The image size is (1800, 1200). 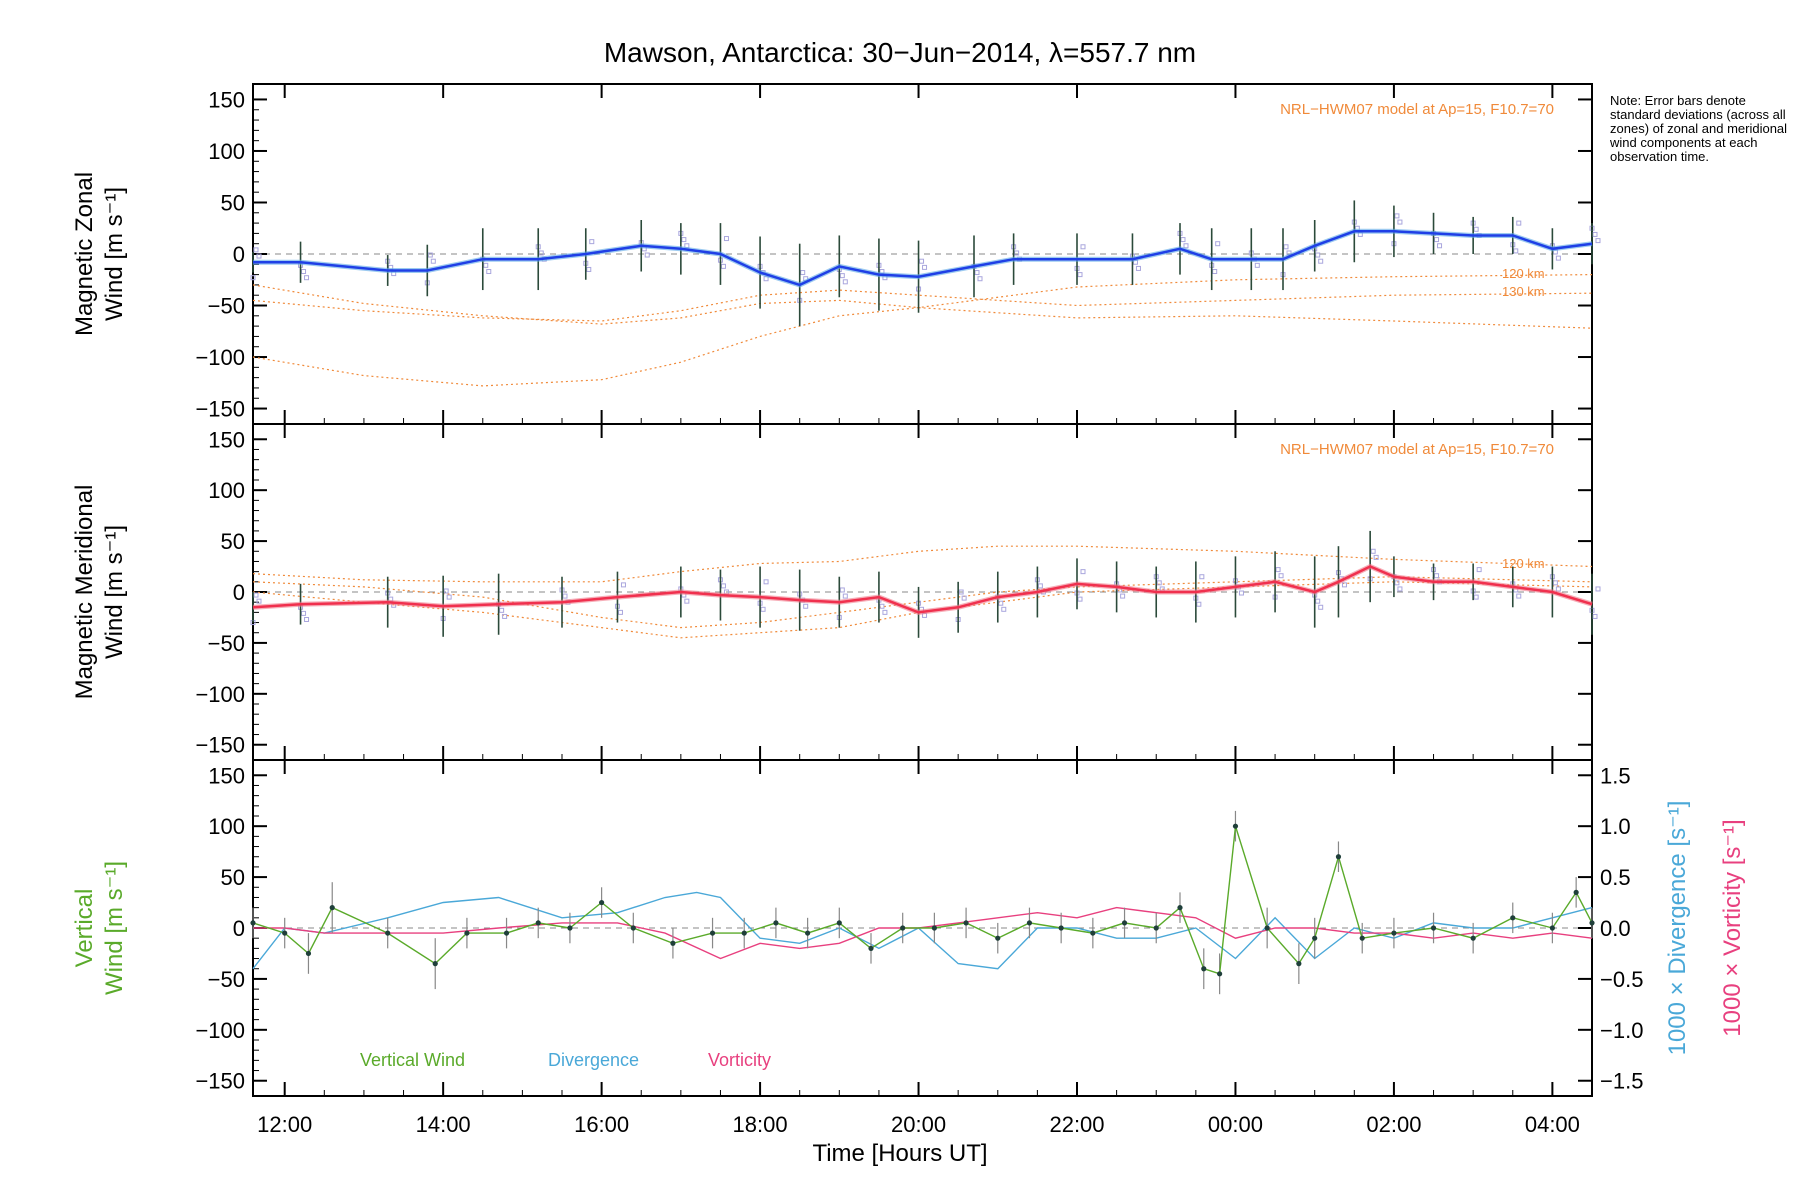 I want to click on legend-entry-1: Divergence, so click(x=593, y=1060).